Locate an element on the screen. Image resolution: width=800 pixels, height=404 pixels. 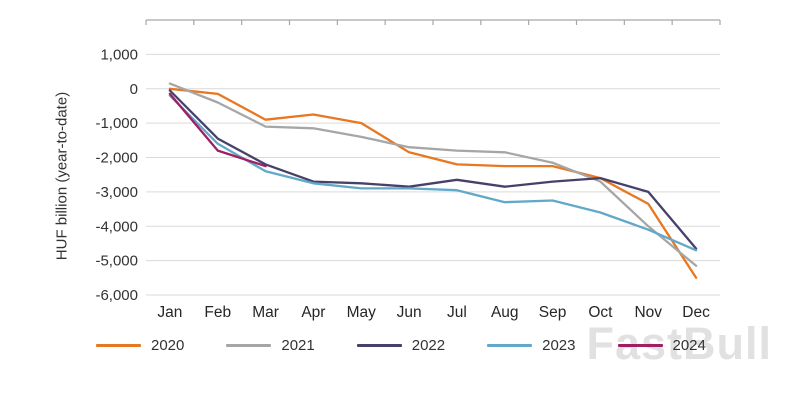
x-tick-label: Sep is located at coordinates (553, 312).